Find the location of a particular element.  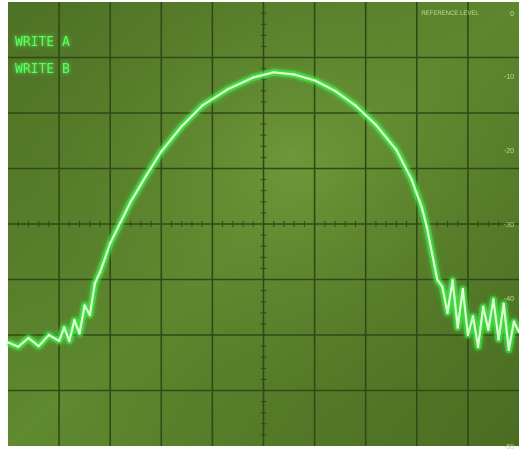

y-axis-tick-labels: 0 -10 -20 -30 -40 -60 is located at coordinates (509, 230).